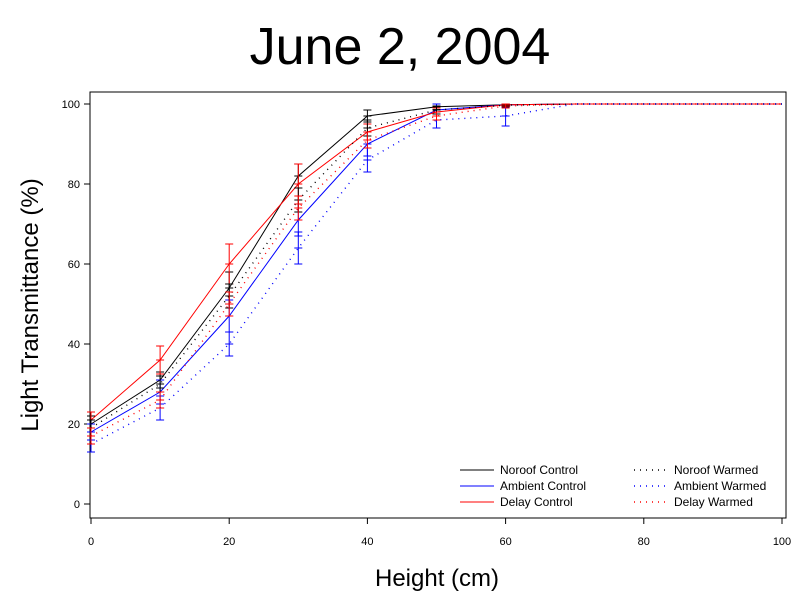 Image resolution: width=800 pixels, height=600 pixels. What do you see at coordinates (229, 542) in the screenshot?
I see `x-tick-label: 20` at bounding box center [229, 542].